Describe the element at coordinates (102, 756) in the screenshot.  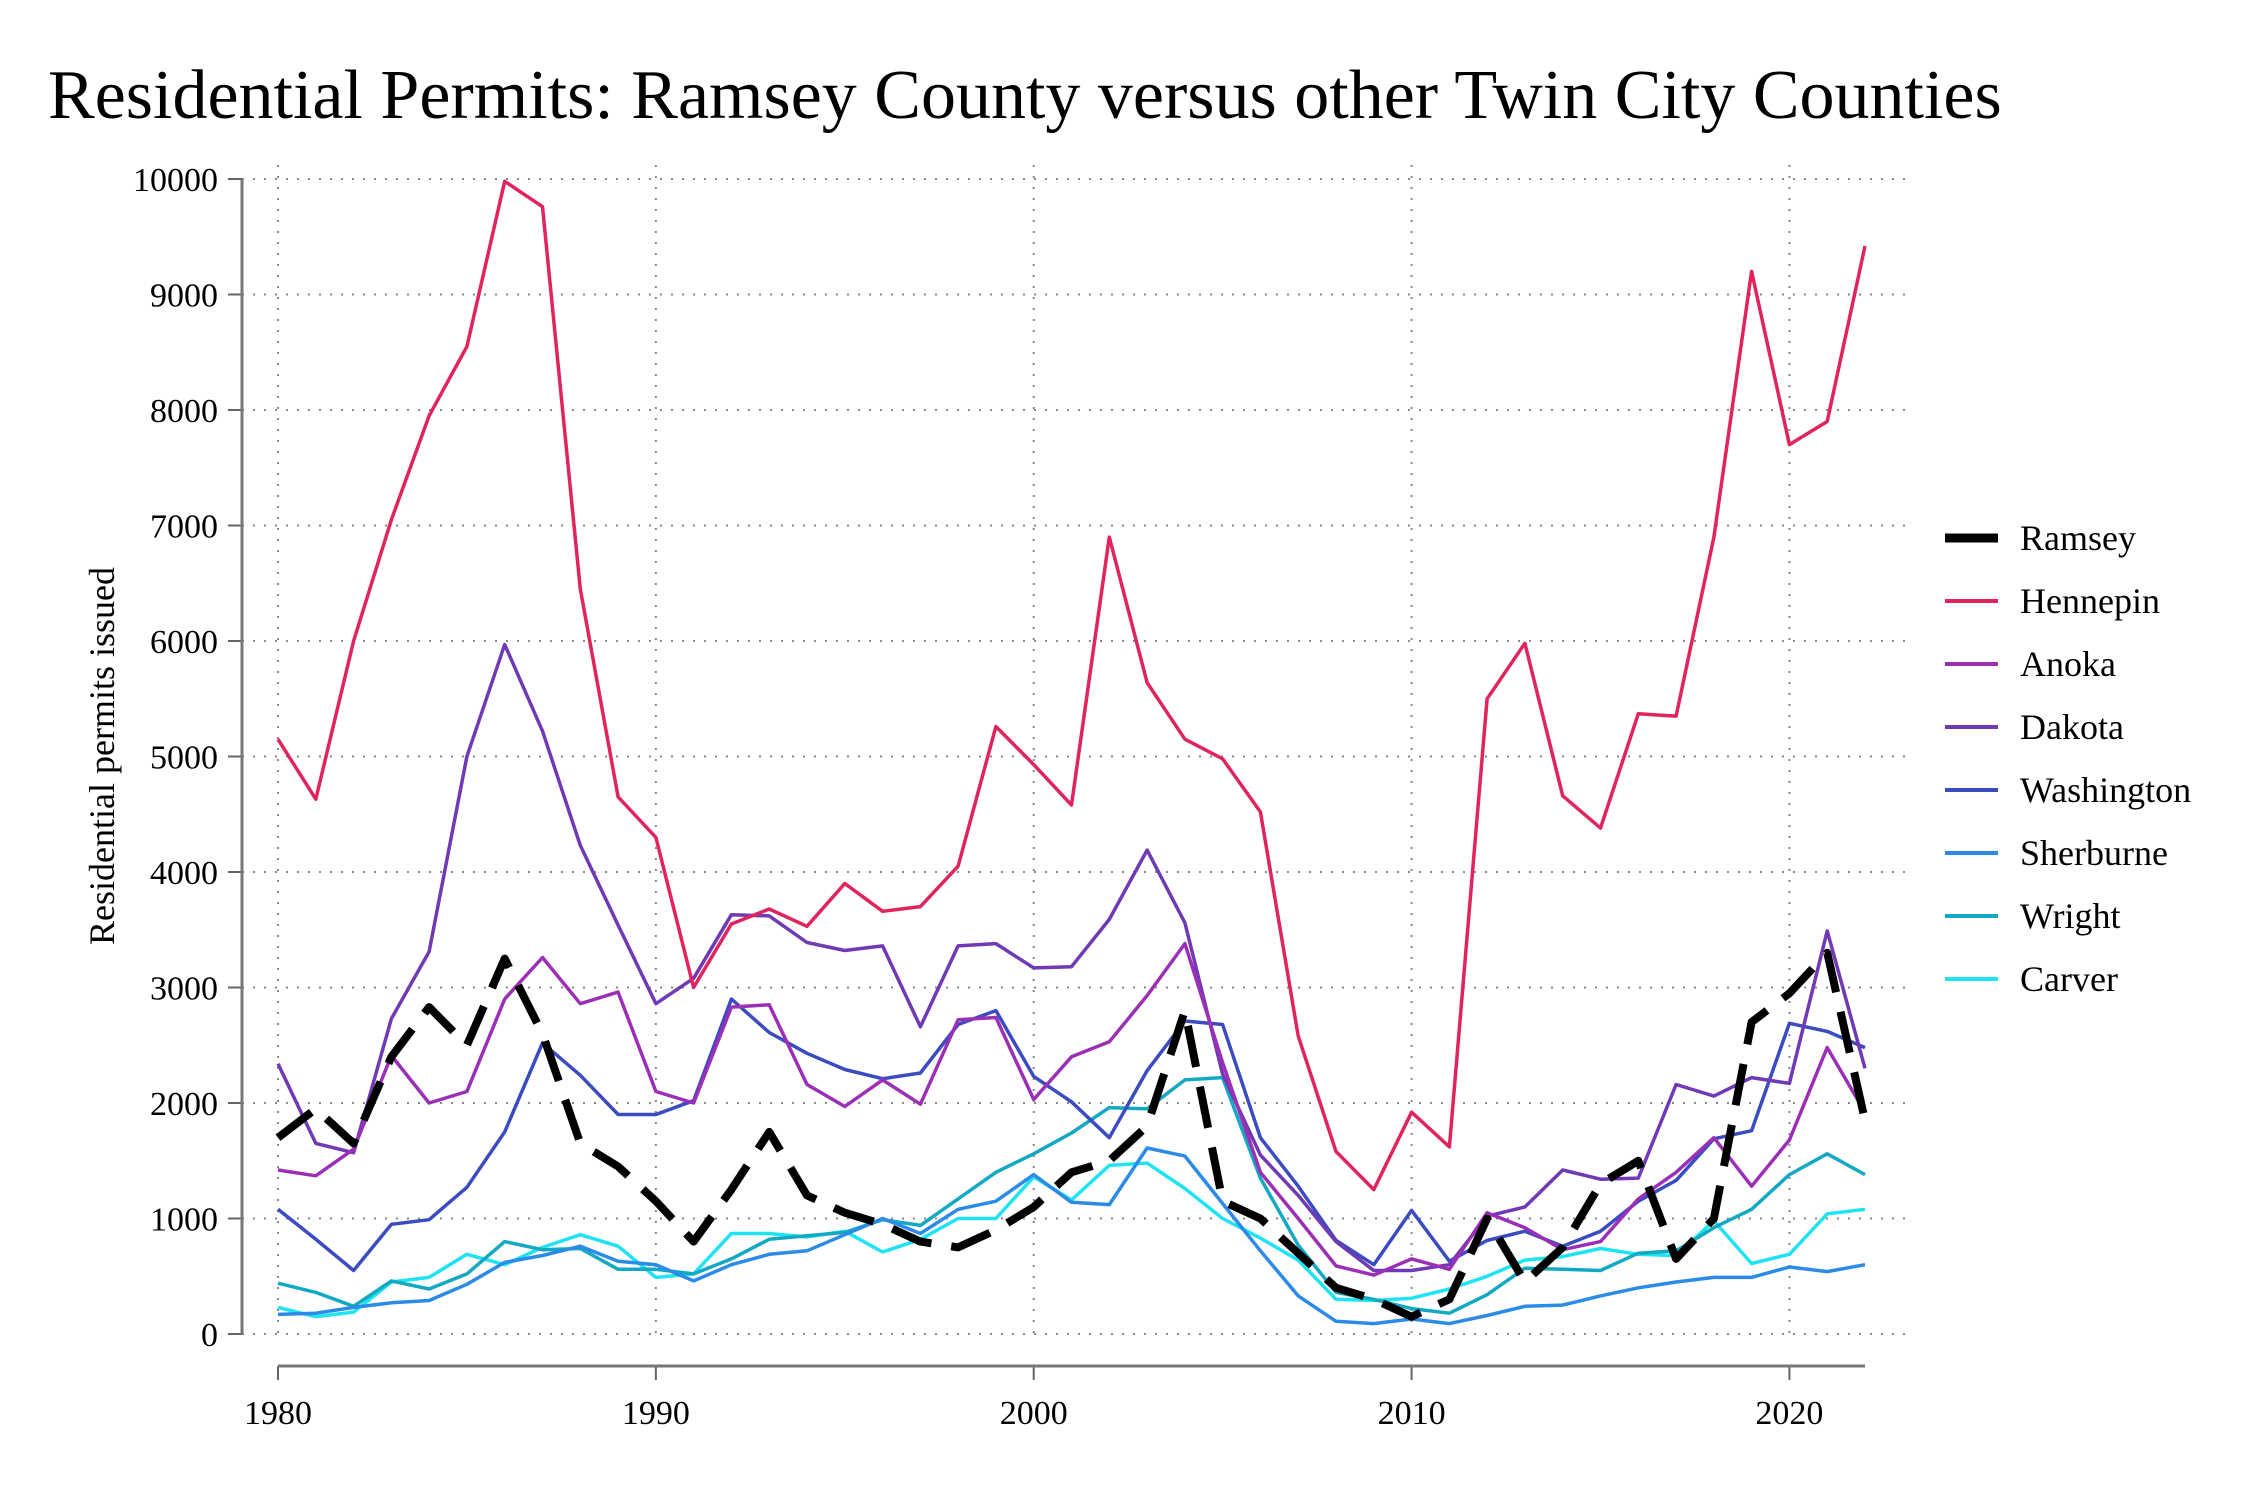
I see `y-axis-label: Residential permits issued` at that location.